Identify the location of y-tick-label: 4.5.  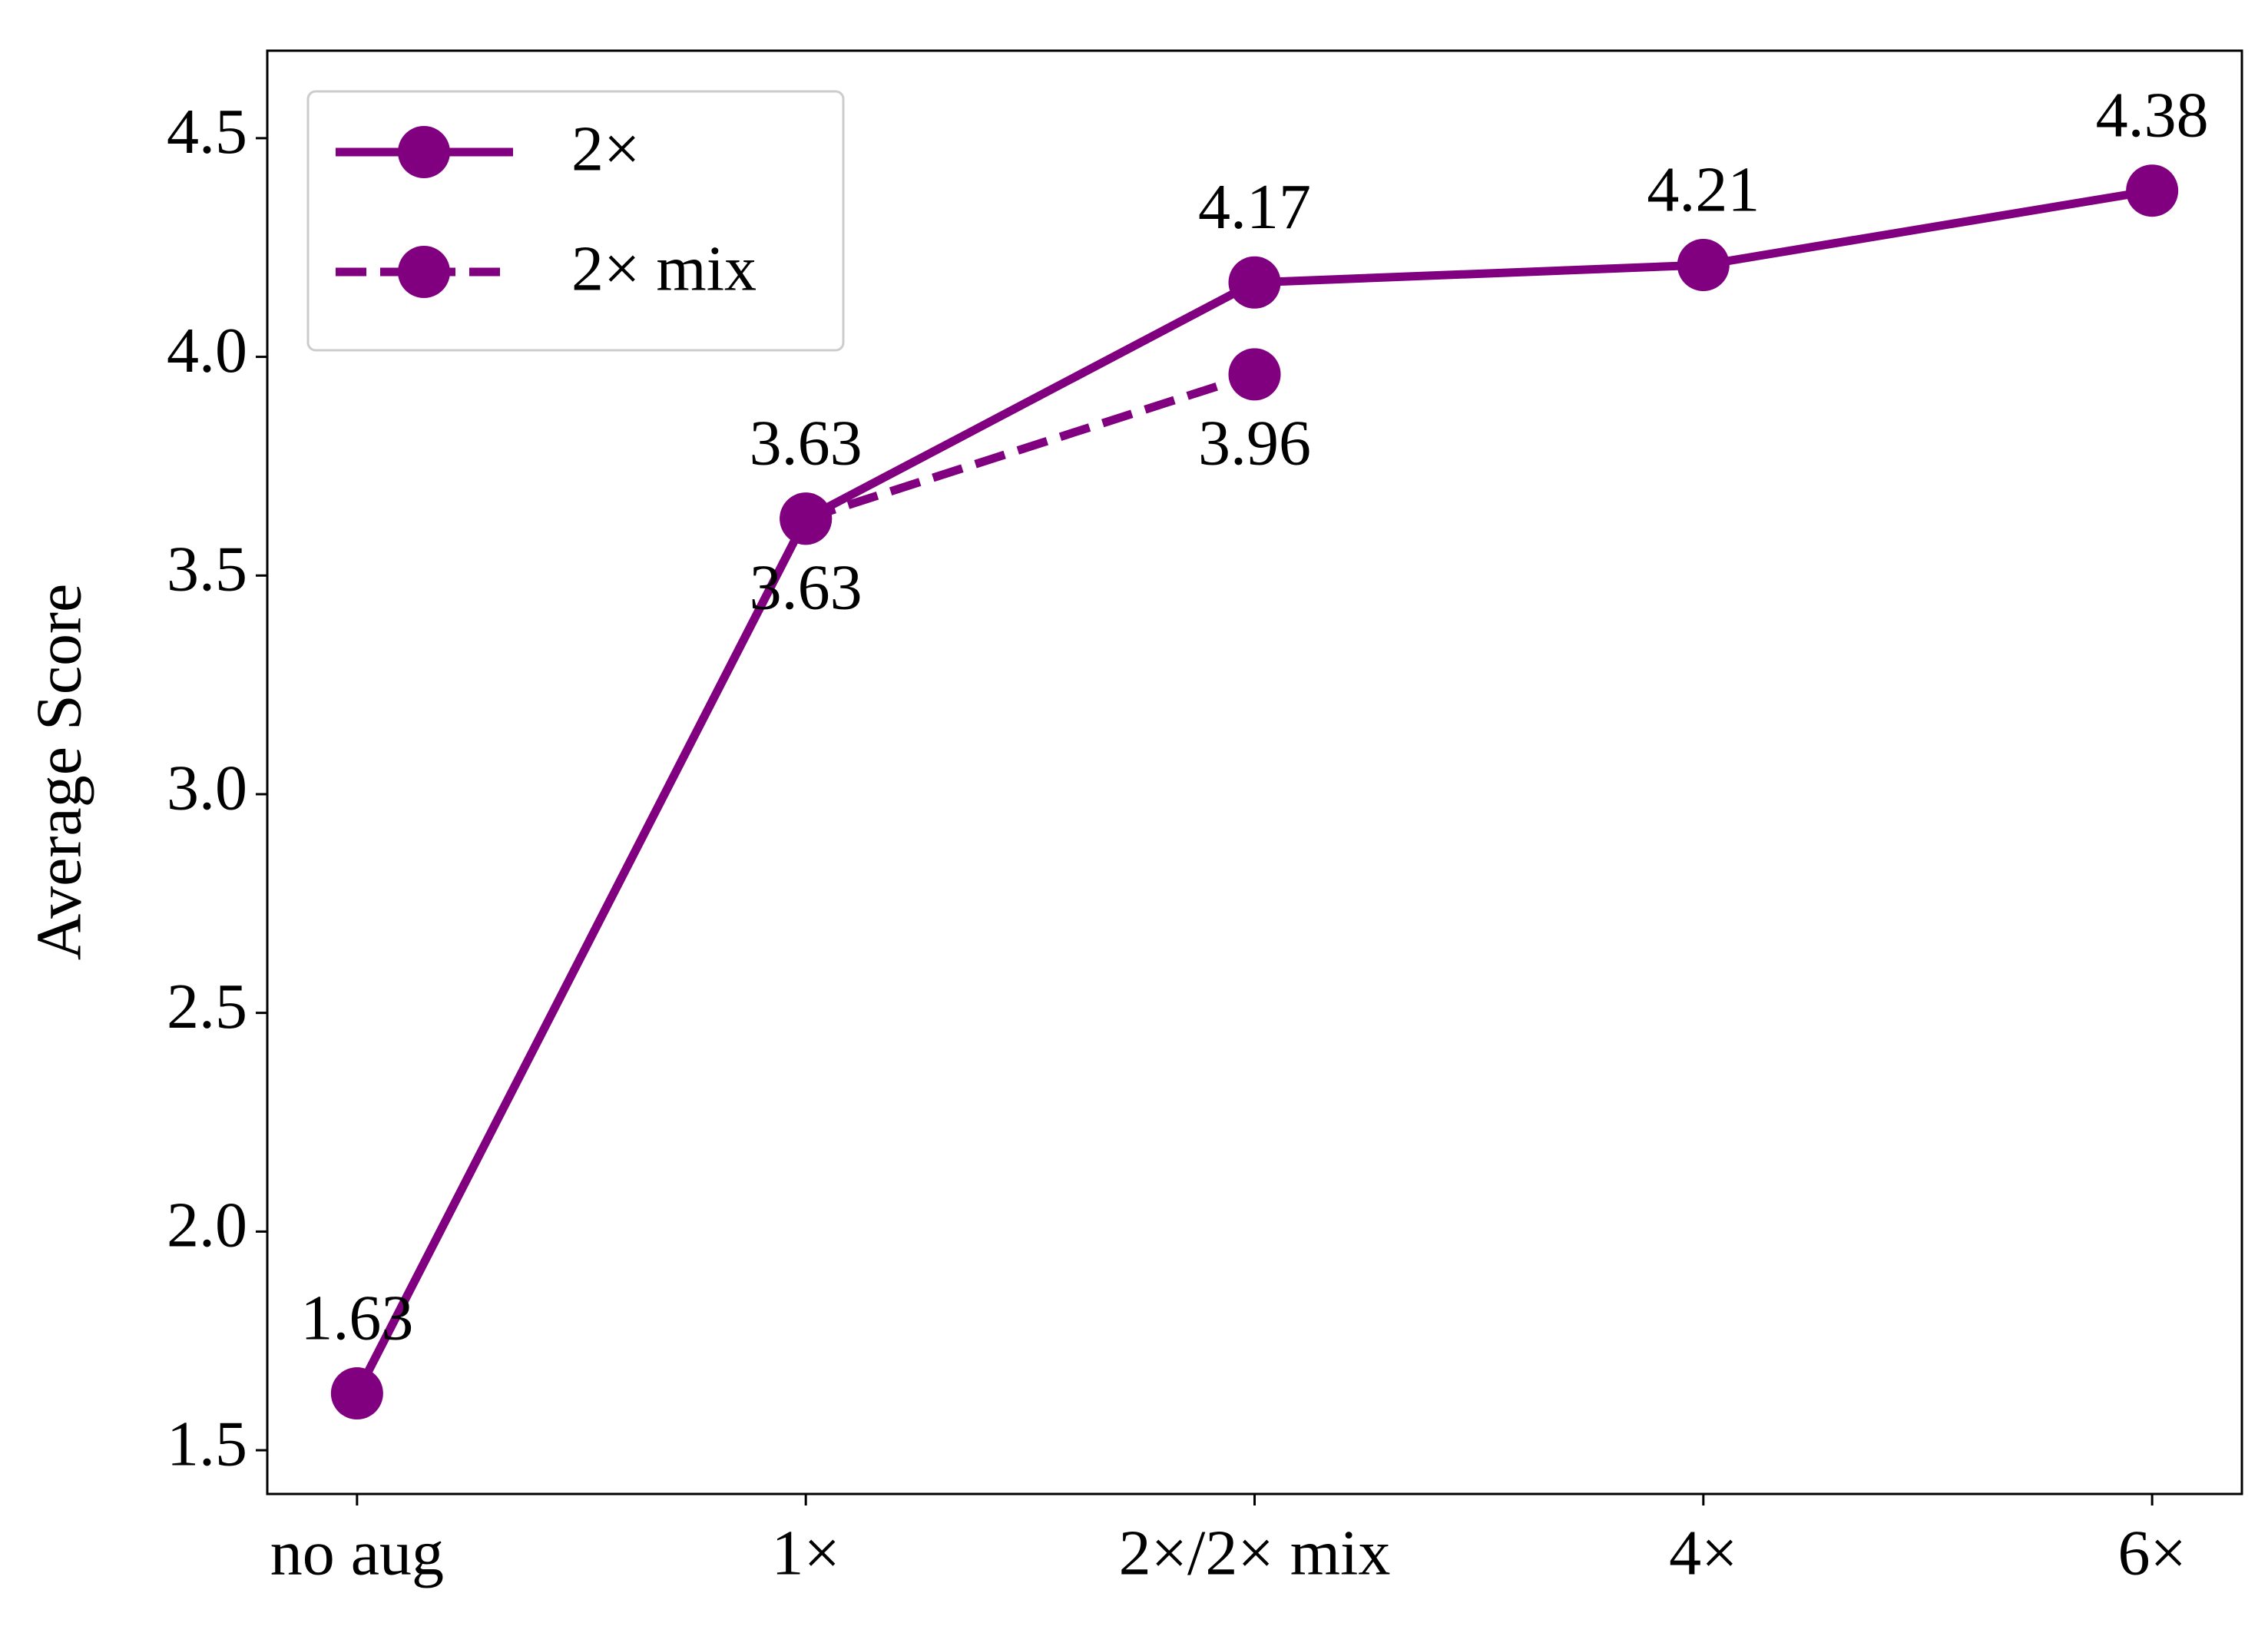
(207, 131).